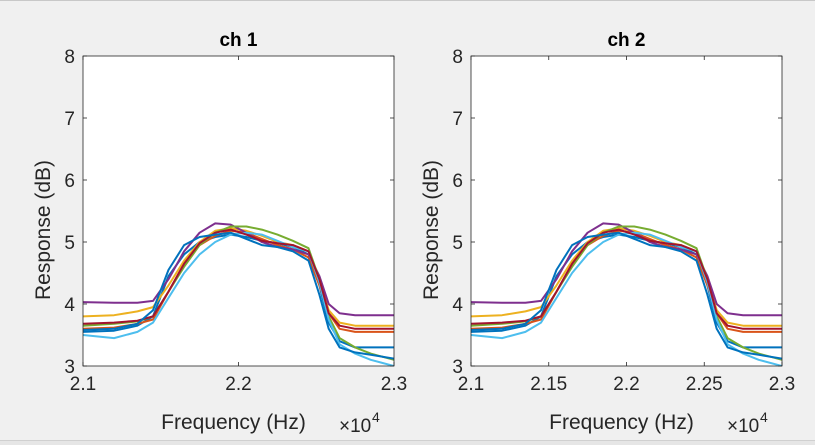 The height and width of the screenshot is (445, 815). What do you see at coordinates (704, 384) in the screenshot?
I see `x-tick-label: 2.25` at bounding box center [704, 384].